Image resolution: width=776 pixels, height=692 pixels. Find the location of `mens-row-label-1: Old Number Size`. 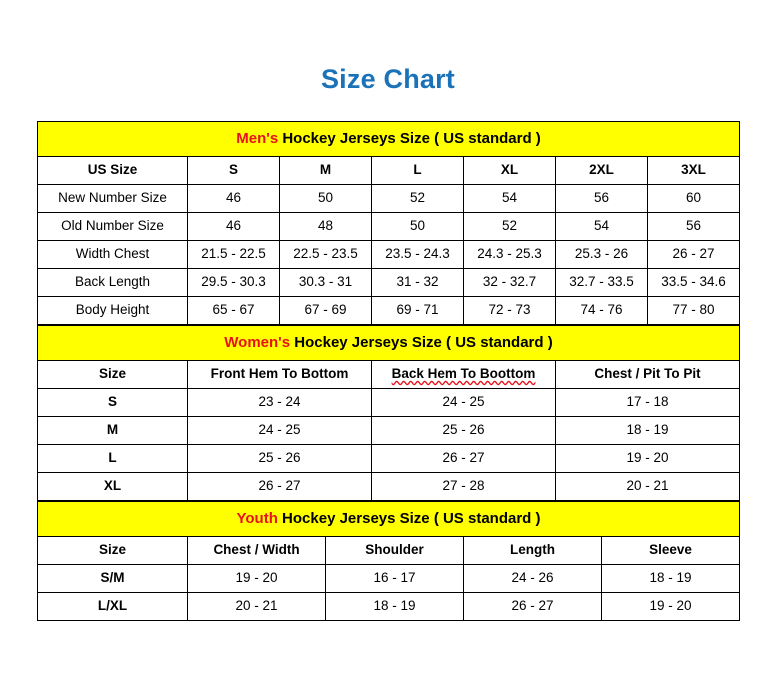

mens-row-label-1: Old Number Size is located at coordinates (112, 226).